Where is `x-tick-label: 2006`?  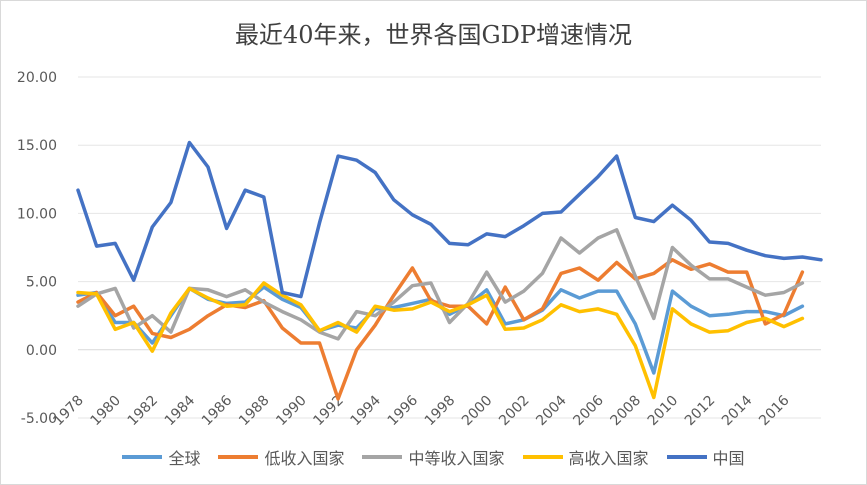 x-tick-label: 2006 is located at coordinates (588, 410).